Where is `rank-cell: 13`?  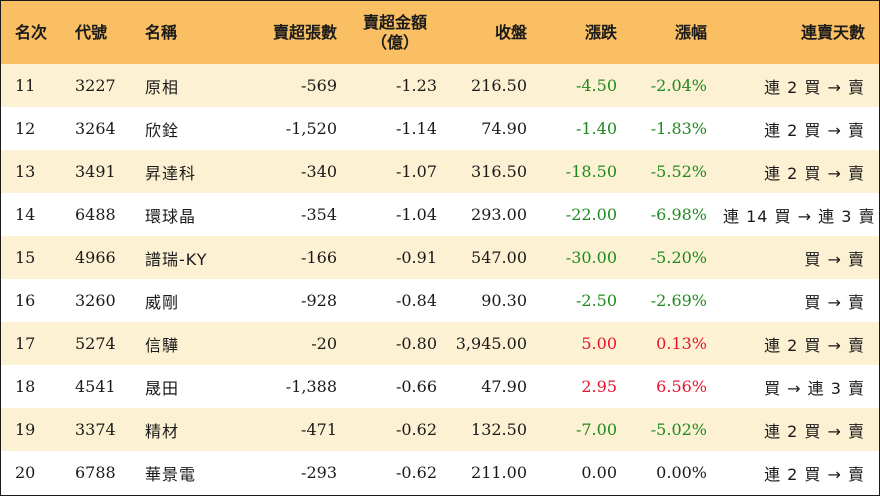 rank-cell: 13 is located at coordinates (25, 171).